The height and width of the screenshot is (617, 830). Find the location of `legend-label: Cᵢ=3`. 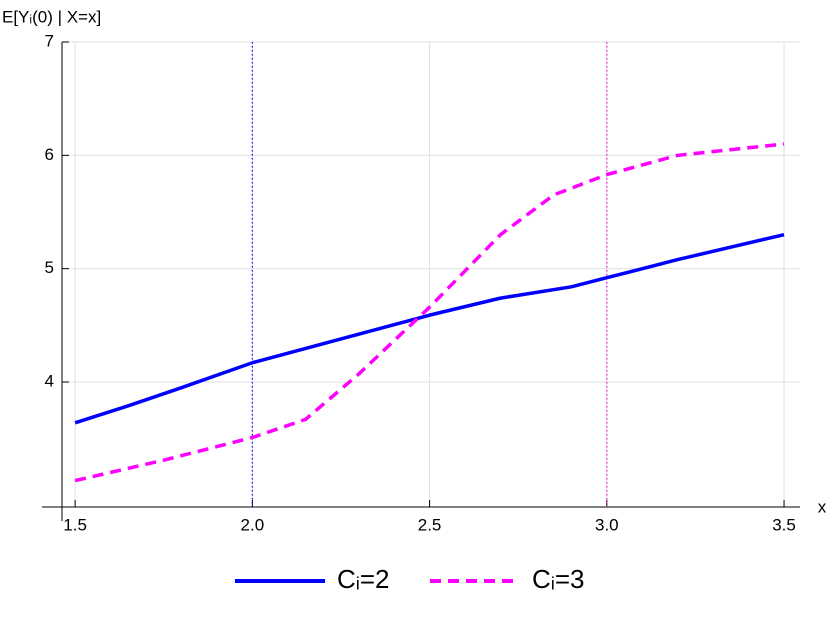

legend-label: Cᵢ=3 is located at coordinates (558, 579).